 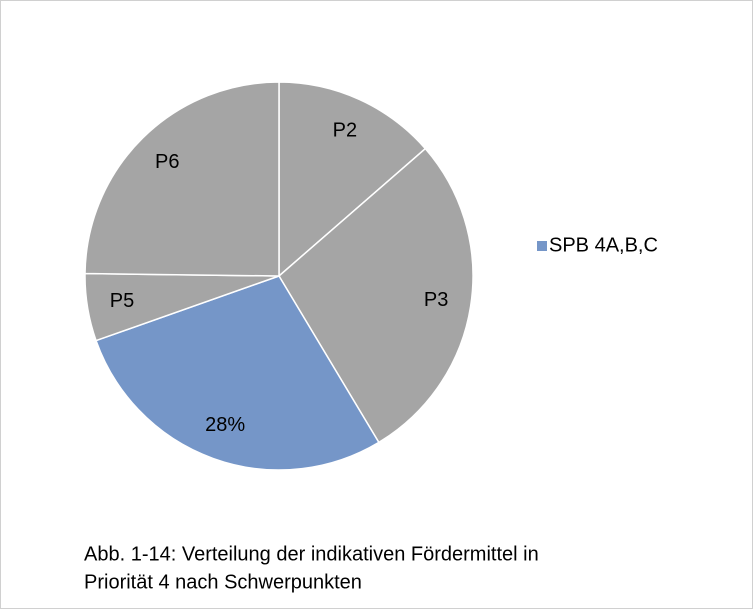 What do you see at coordinates (542, 246) in the screenshot?
I see `legend-swatch` at bounding box center [542, 246].